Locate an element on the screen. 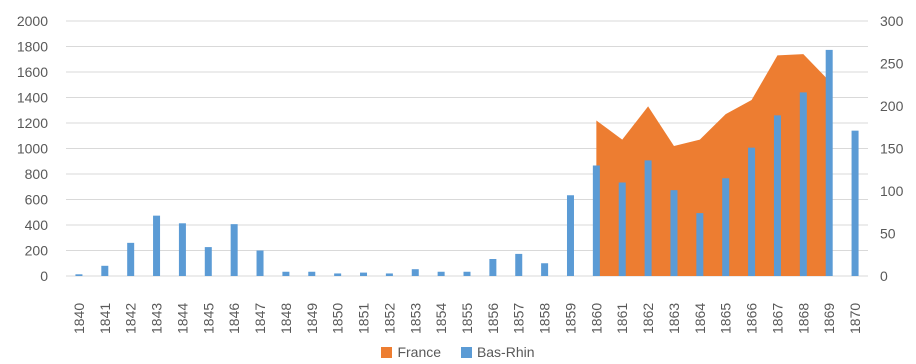  x-tick-label: 1845 is located at coordinates (208, 318).